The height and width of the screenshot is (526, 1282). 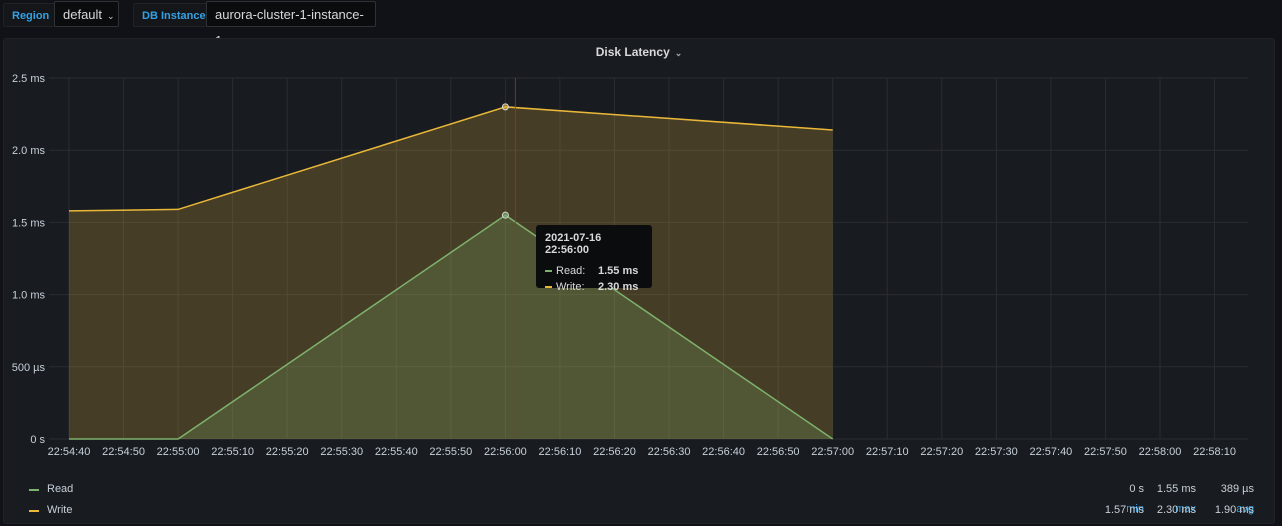 What do you see at coordinates (594, 271) in the screenshot?
I see `tooltip-row-read: Read: 1.55 ms` at bounding box center [594, 271].